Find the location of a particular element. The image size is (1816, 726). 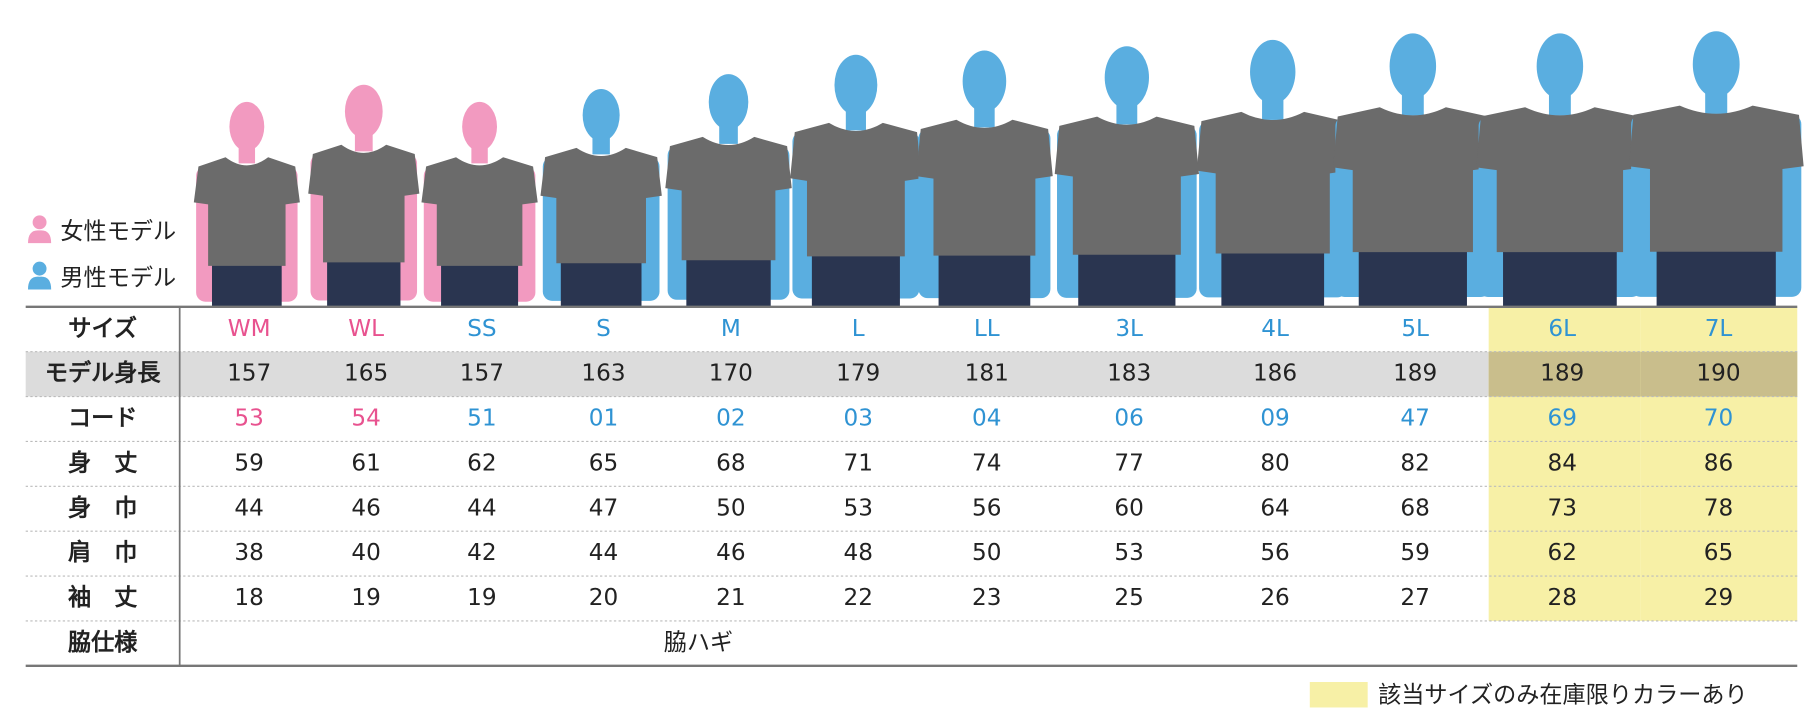

cell: WM is located at coordinates (249, 329).